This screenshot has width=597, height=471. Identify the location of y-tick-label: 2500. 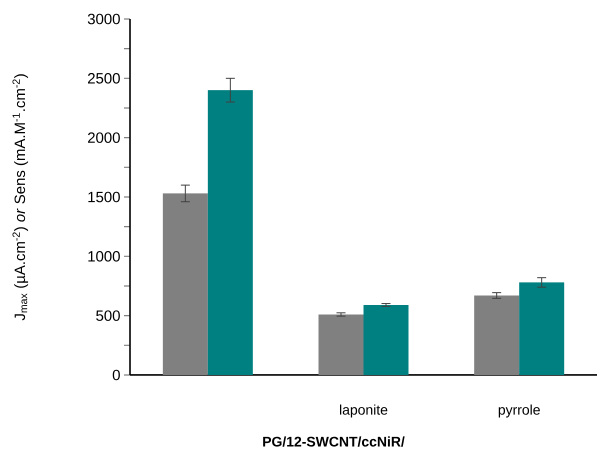
(104, 78).